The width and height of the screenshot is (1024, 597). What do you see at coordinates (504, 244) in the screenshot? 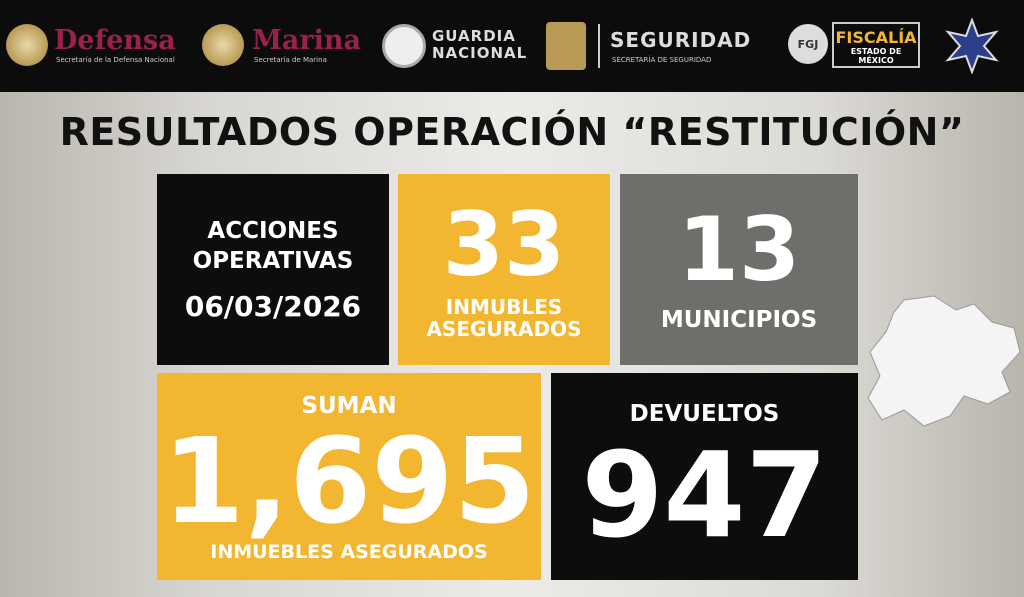
I see `box-value: 33` at bounding box center [504, 244].